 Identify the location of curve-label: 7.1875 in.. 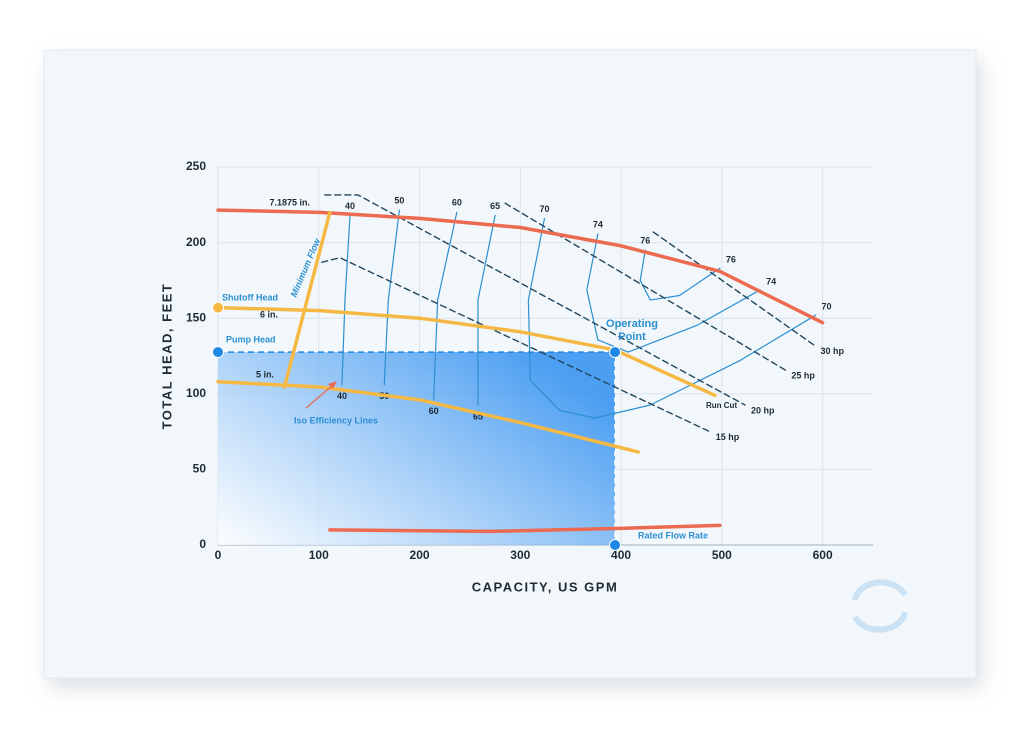
(289, 202).